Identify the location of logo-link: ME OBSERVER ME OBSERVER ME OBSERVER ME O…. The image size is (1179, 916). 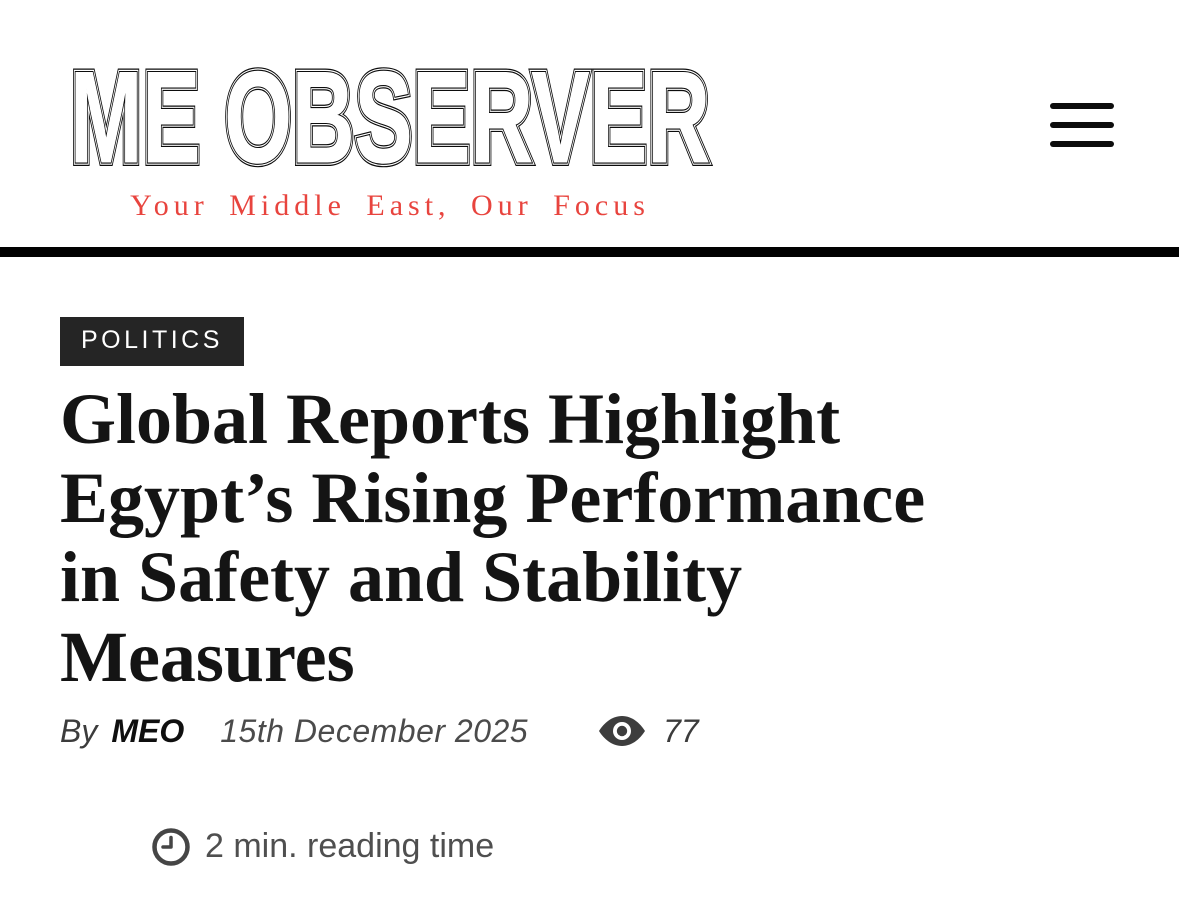
(390, 131).